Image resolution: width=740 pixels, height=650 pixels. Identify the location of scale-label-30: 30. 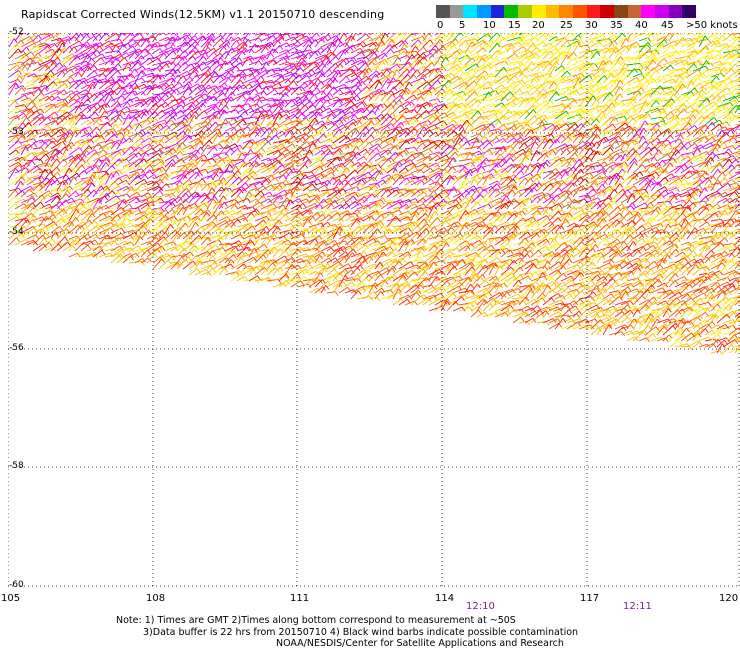
(591, 25).